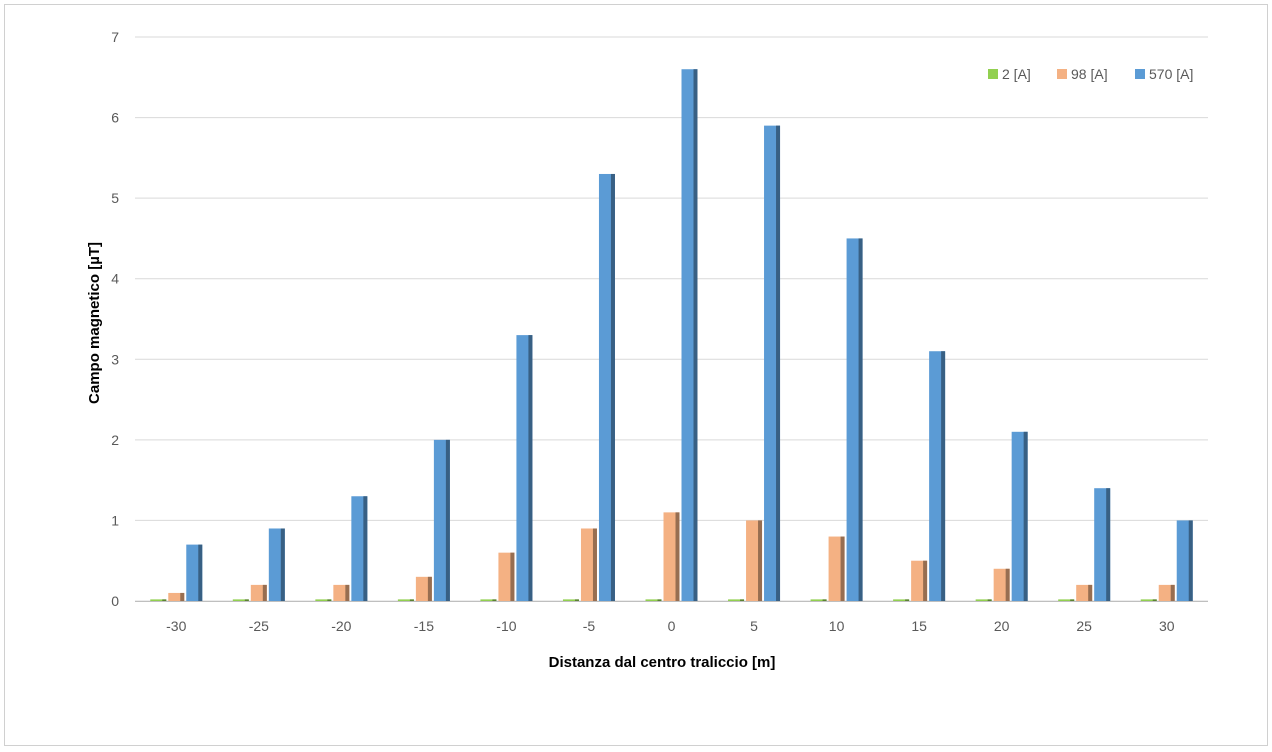 The width and height of the screenshot is (1272, 752). What do you see at coordinates (1016, 74) in the screenshot?
I see `legend-label: 2 [A]` at bounding box center [1016, 74].